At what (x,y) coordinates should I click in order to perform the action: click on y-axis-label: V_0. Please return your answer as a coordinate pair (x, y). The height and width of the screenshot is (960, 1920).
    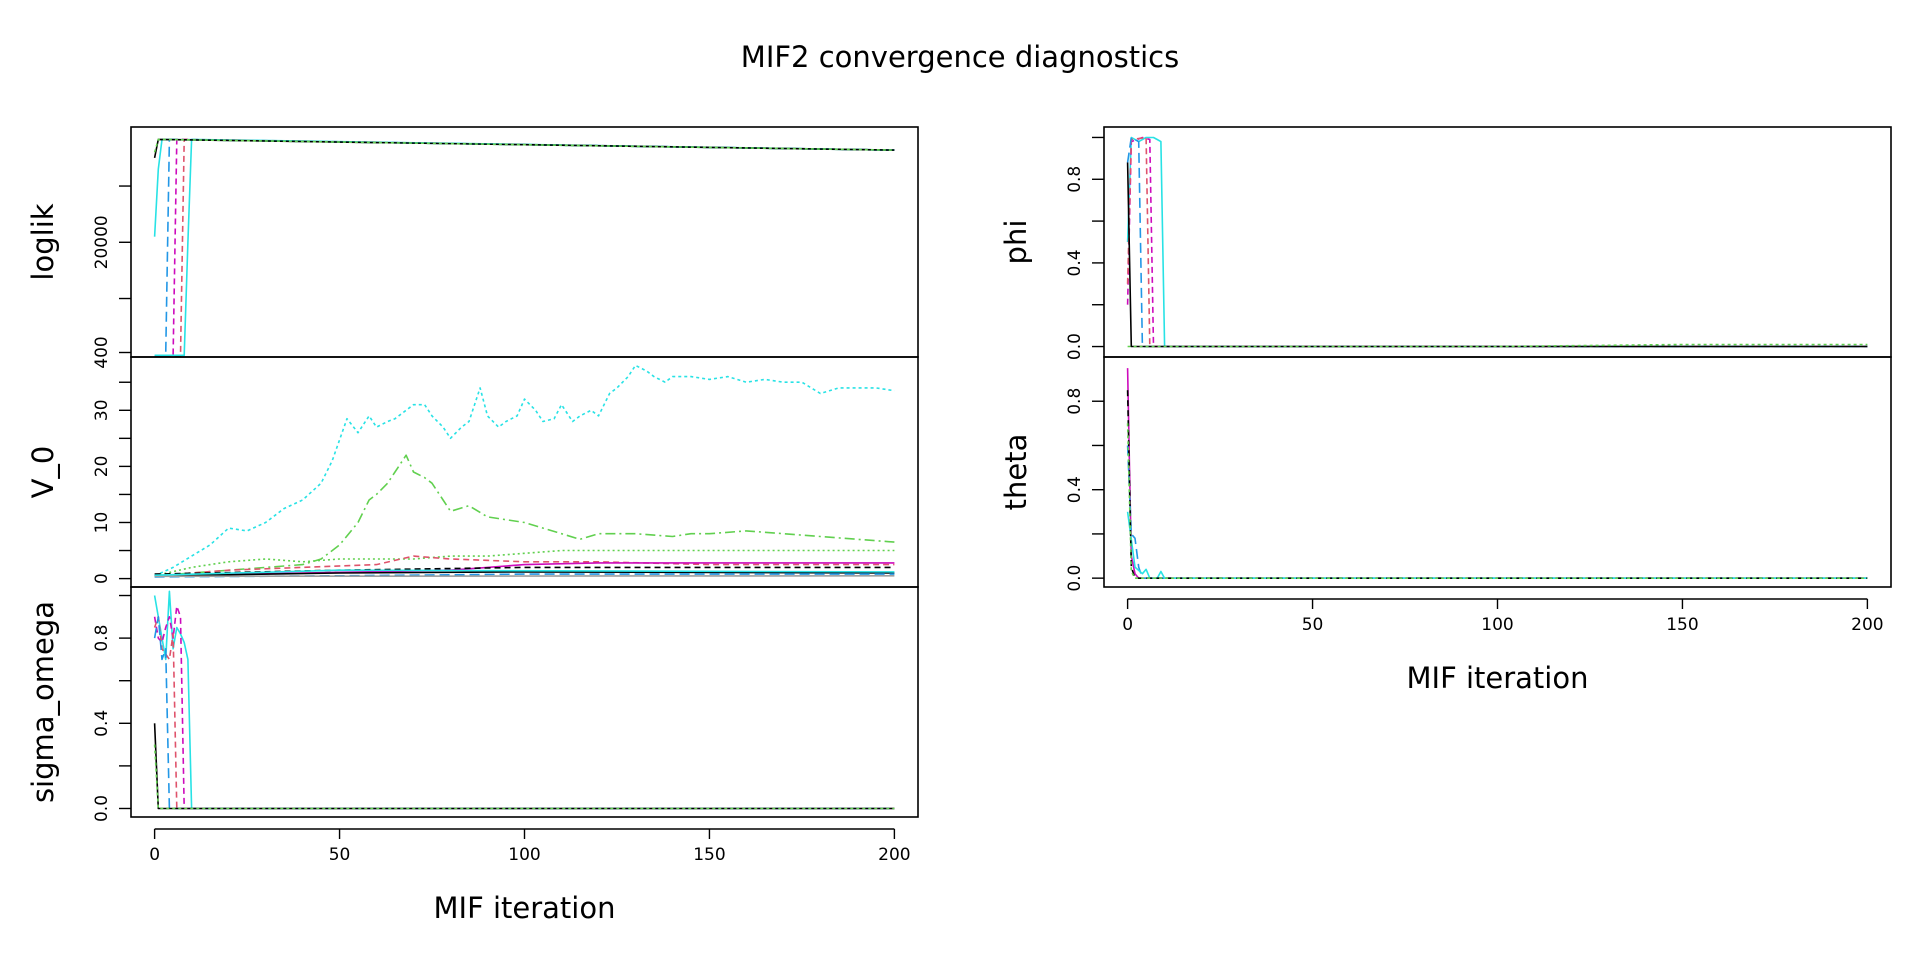
    Looking at the image, I should click on (43, 472).